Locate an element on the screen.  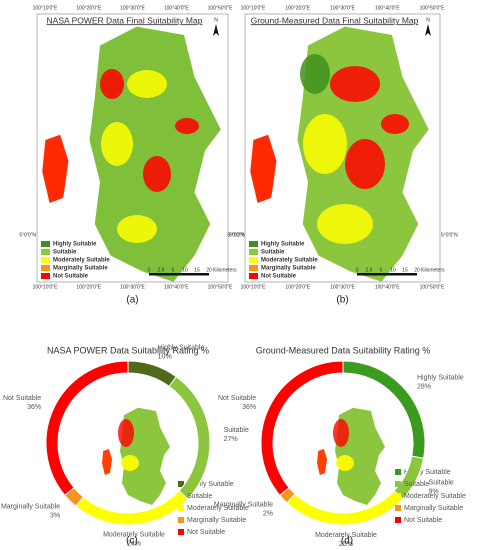
chart-title: NASA POWER Data Suitability Rating % is located at coordinates (128, 350).